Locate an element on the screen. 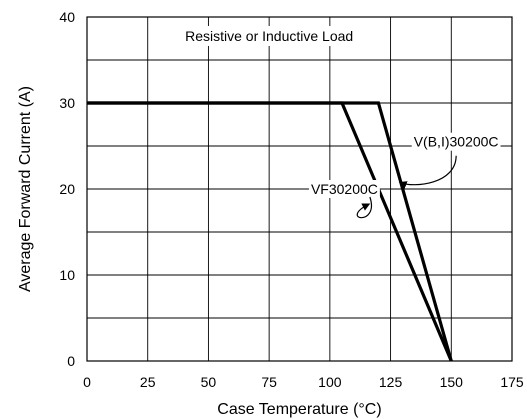  x-tick-label: 50 is located at coordinates (209, 382).